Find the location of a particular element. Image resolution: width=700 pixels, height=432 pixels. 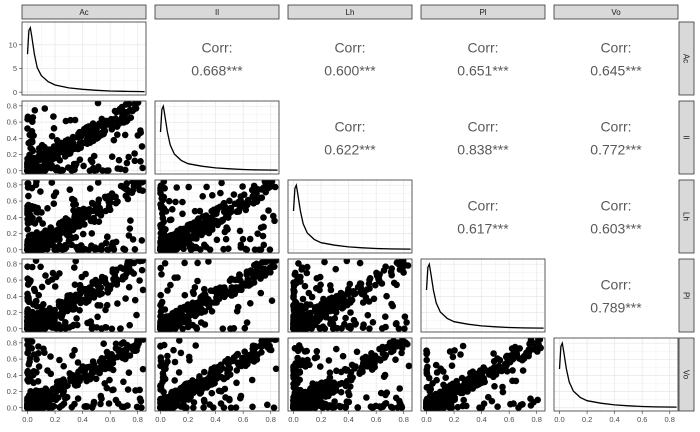

corr-value: 0.838*** is located at coordinates (483, 150).